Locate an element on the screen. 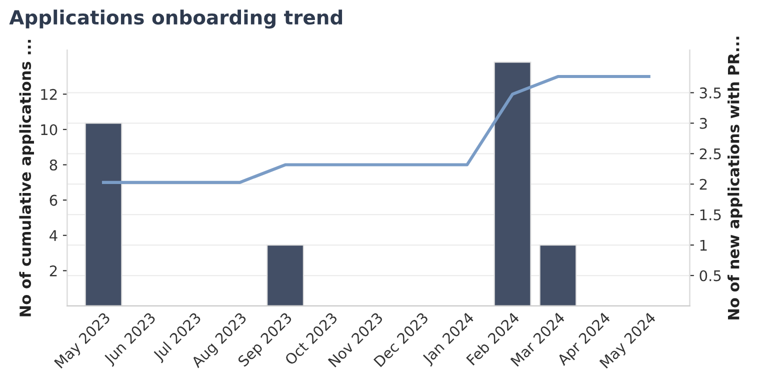 The height and width of the screenshot is (382, 763). chart-title: Applications onboarding trend is located at coordinates (175, 19).